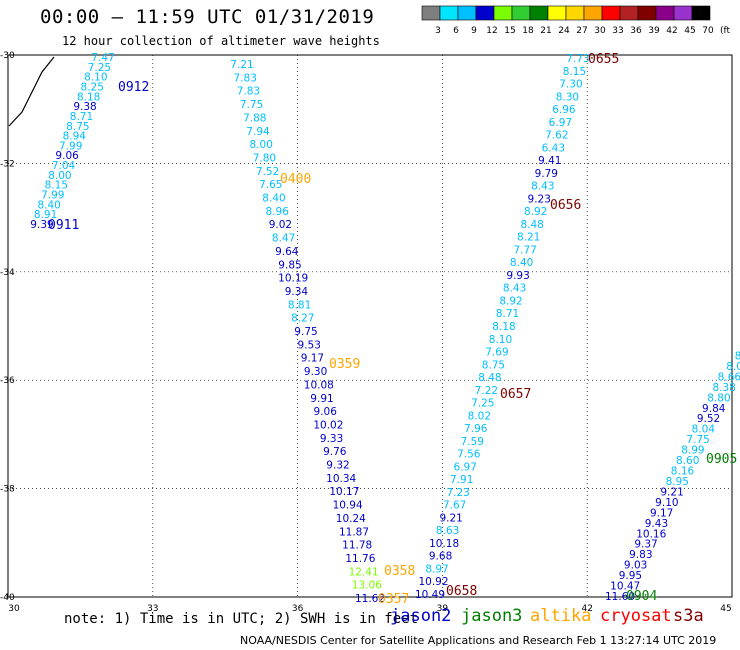 The image size is (740, 650). Describe the element at coordinates (443, 609) in the screenshot. I see `lon-tick-label: 39` at that location.